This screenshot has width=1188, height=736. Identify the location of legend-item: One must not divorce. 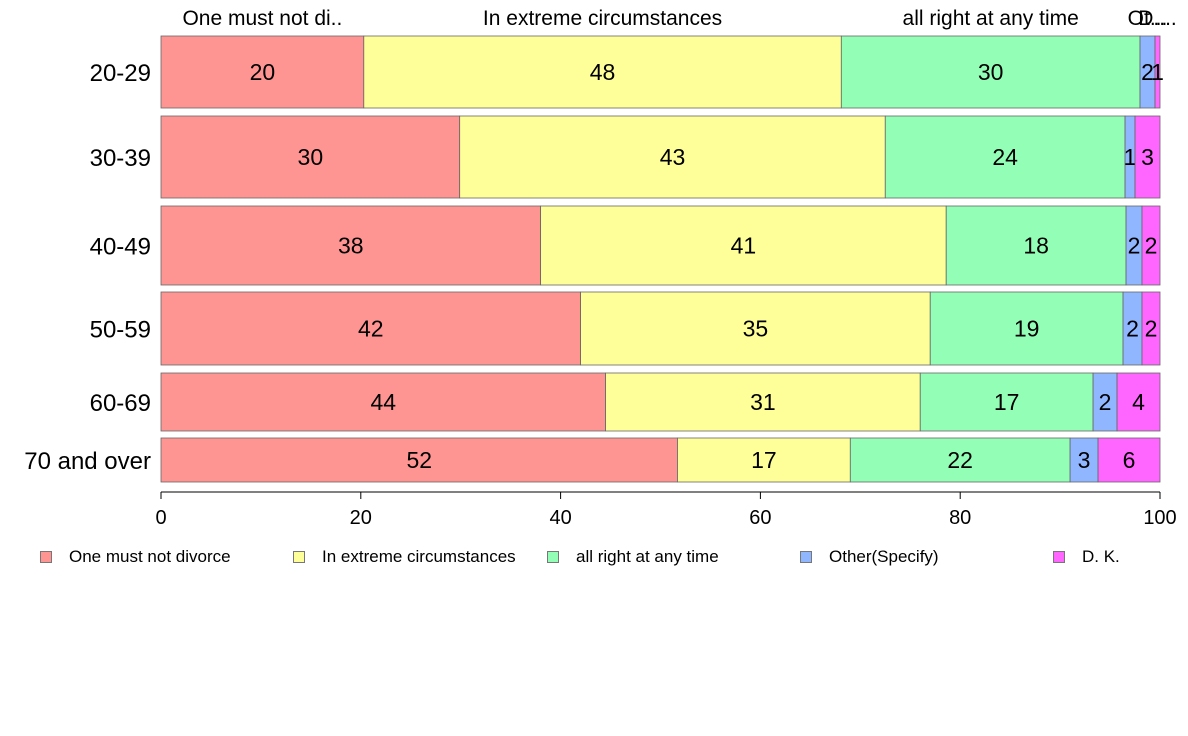
(135, 557).